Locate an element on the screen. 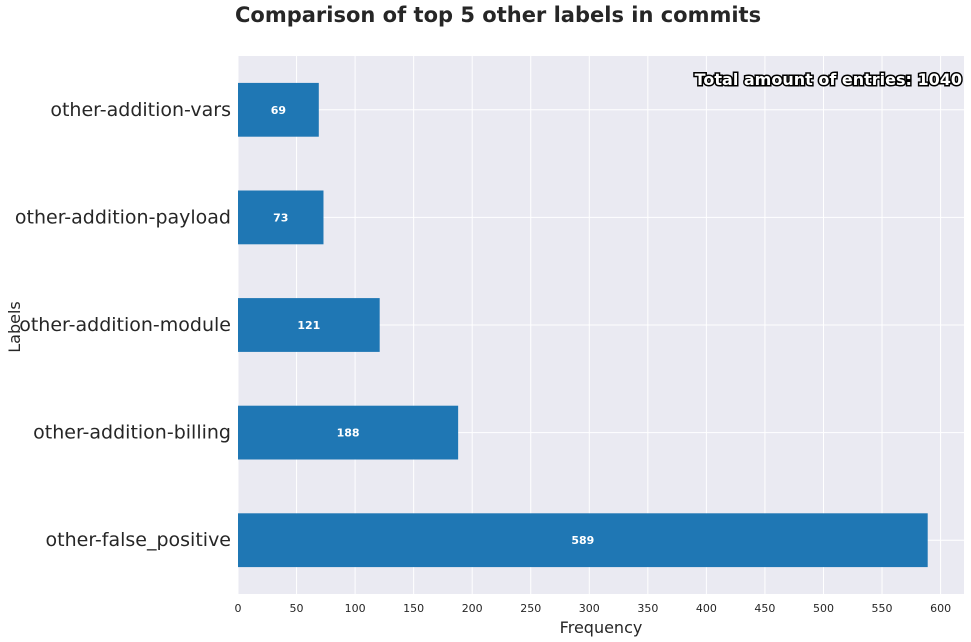 This screenshot has height=642, width=971. bar-other-addition-billing is located at coordinates (348, 432).